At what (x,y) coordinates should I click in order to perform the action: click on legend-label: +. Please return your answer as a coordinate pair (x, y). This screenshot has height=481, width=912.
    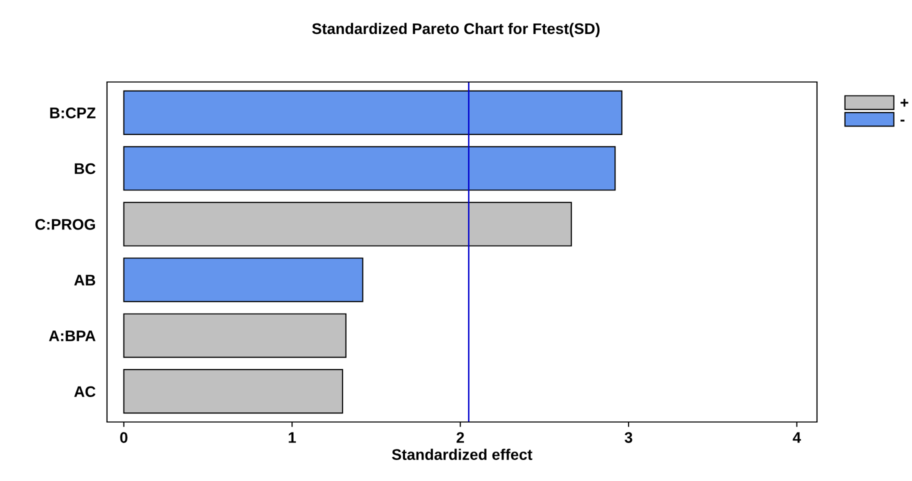
    Looking at the image, I should click on (904, 102).